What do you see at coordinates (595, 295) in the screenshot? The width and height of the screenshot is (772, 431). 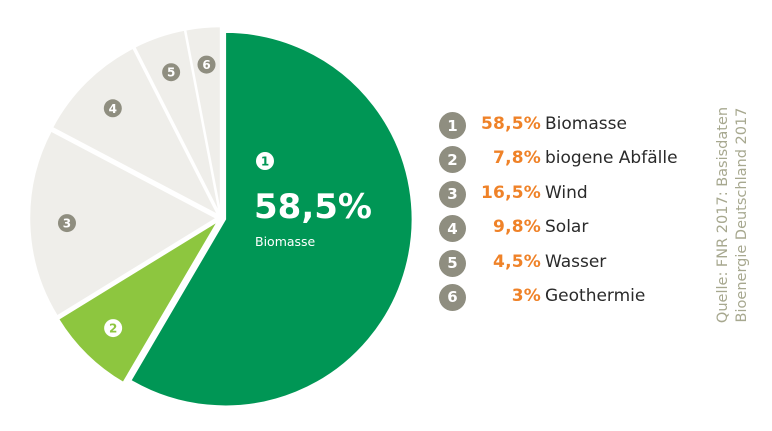 I see `legend-label: Geothermie` at bounding box center [595, 295].